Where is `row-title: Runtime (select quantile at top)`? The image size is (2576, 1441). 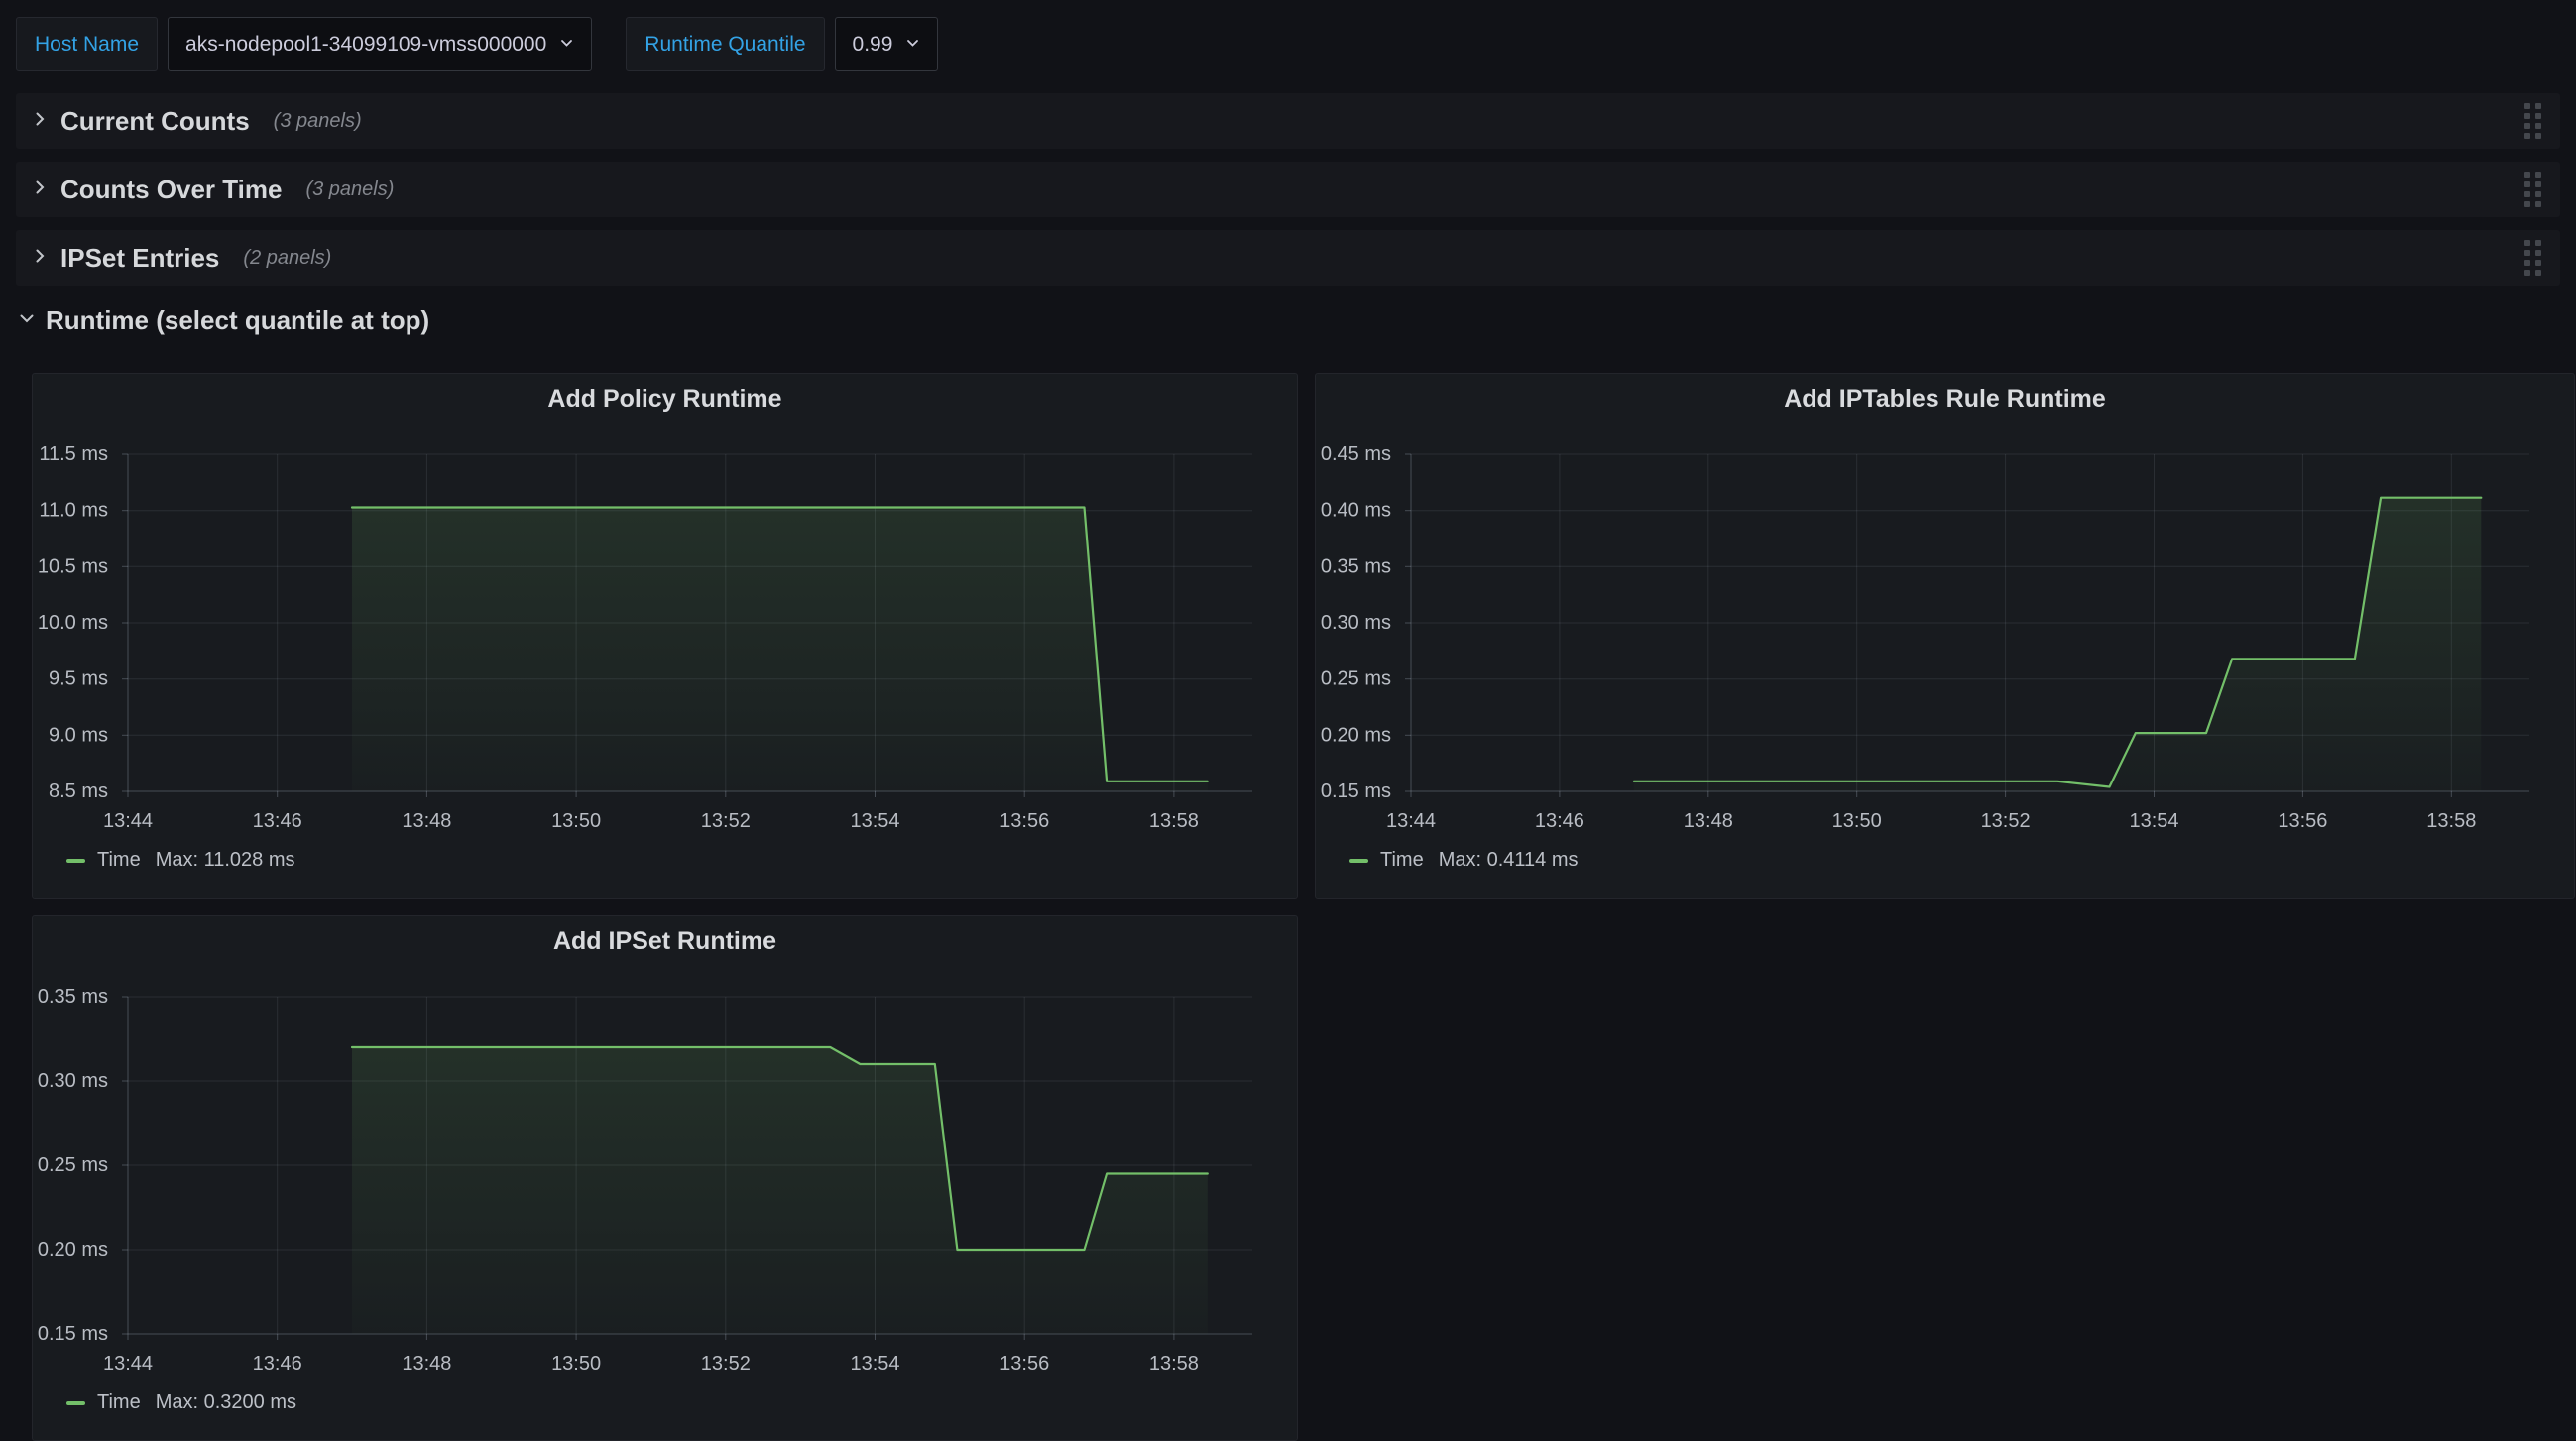
row-title: Runtime (select quantile at top) is located at coordinates (238, 319).